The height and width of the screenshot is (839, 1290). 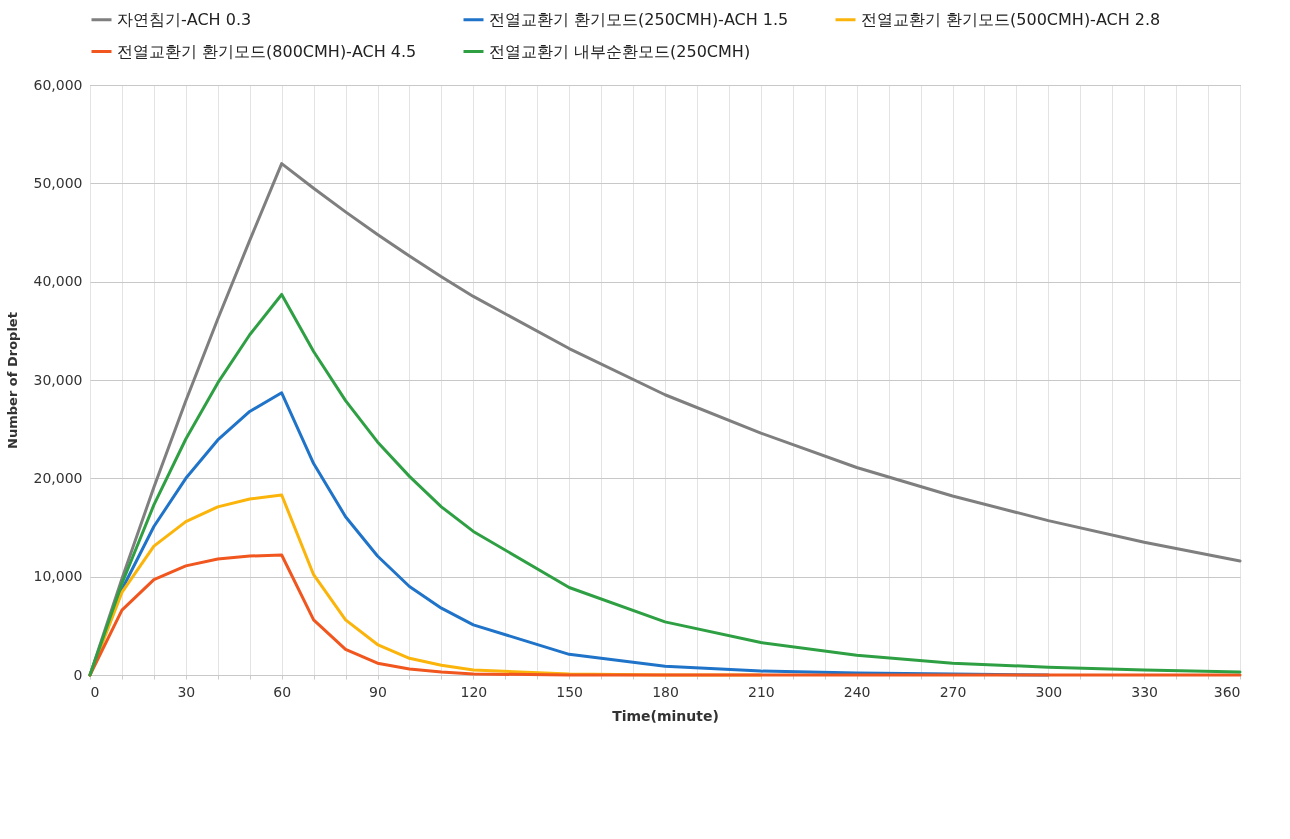 What do you see at coordinates (58, 84) in the screenshot?
I see `y-tick-label: 60,000` at bounding box center [58, 84].